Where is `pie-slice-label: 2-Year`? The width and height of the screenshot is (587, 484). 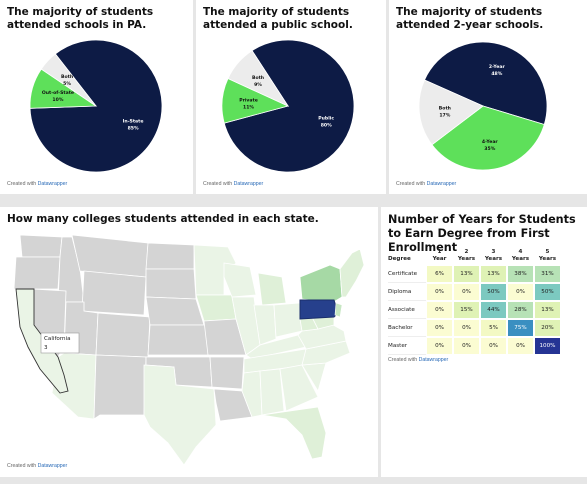
pie-slice-label: 2-Year is located at coordinates (497, 67).